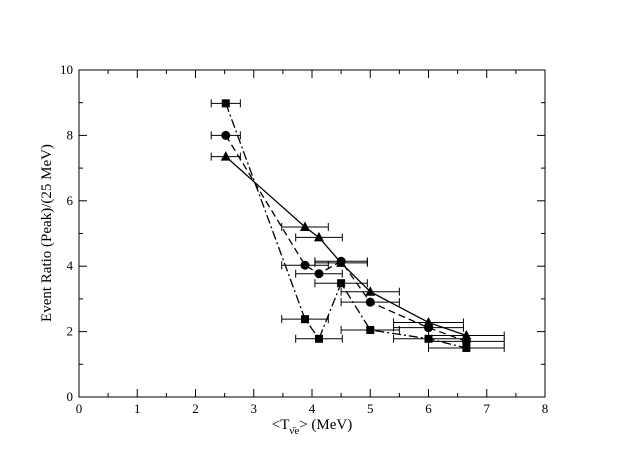 The width and height of the screenshot is (623, 467). What do you see at coordinates (70, 396) in the screenshot?
I see `y-tick-label: 0` at bounding box center [70, 396].